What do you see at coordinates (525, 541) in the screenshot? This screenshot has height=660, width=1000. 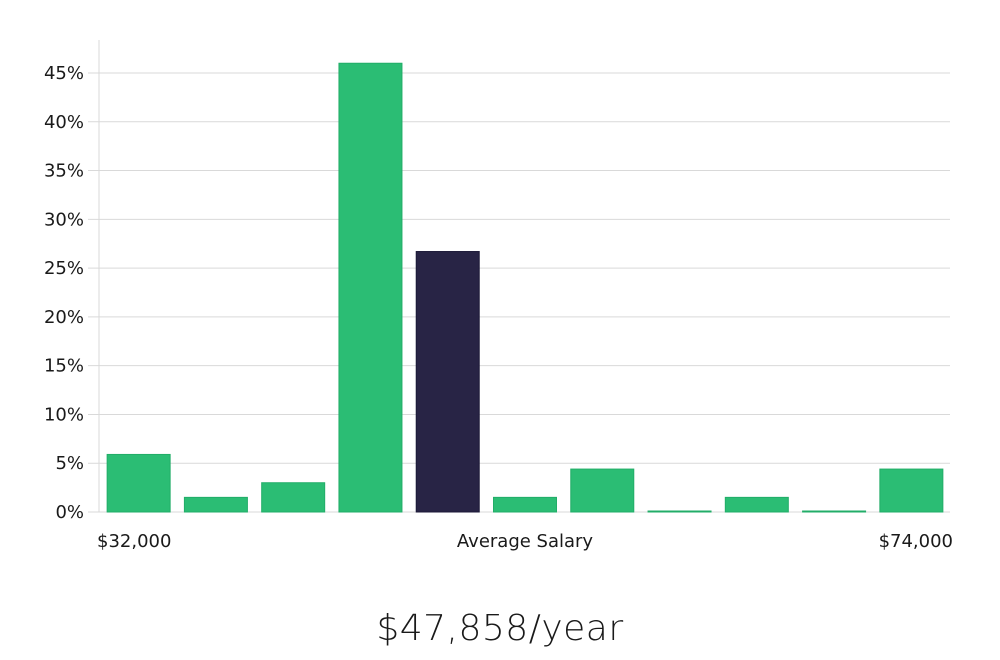 I see `x-label-average: Average Salary` at bounding box center [525, 541].